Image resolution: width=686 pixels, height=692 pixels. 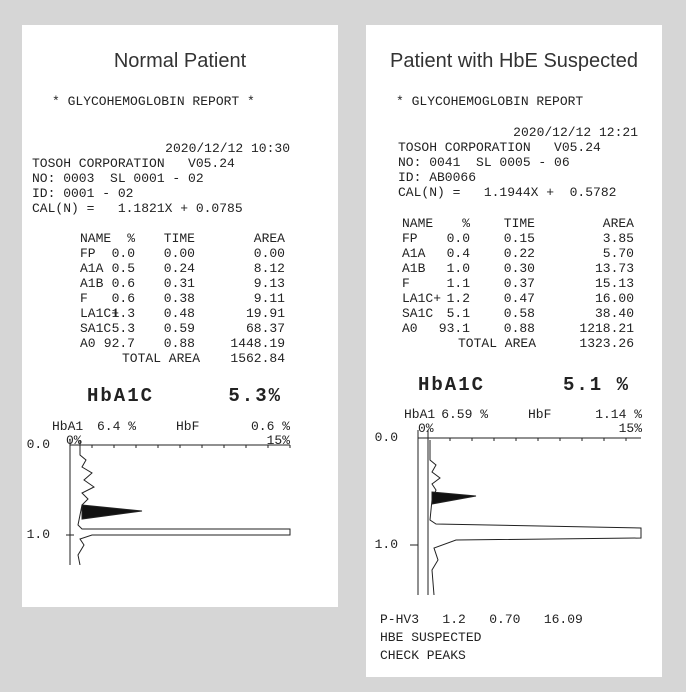 What do you see at coordinates (386, 437) in the screenshot?
I see `time-label: 0.0` at bounding box center [386, 437].